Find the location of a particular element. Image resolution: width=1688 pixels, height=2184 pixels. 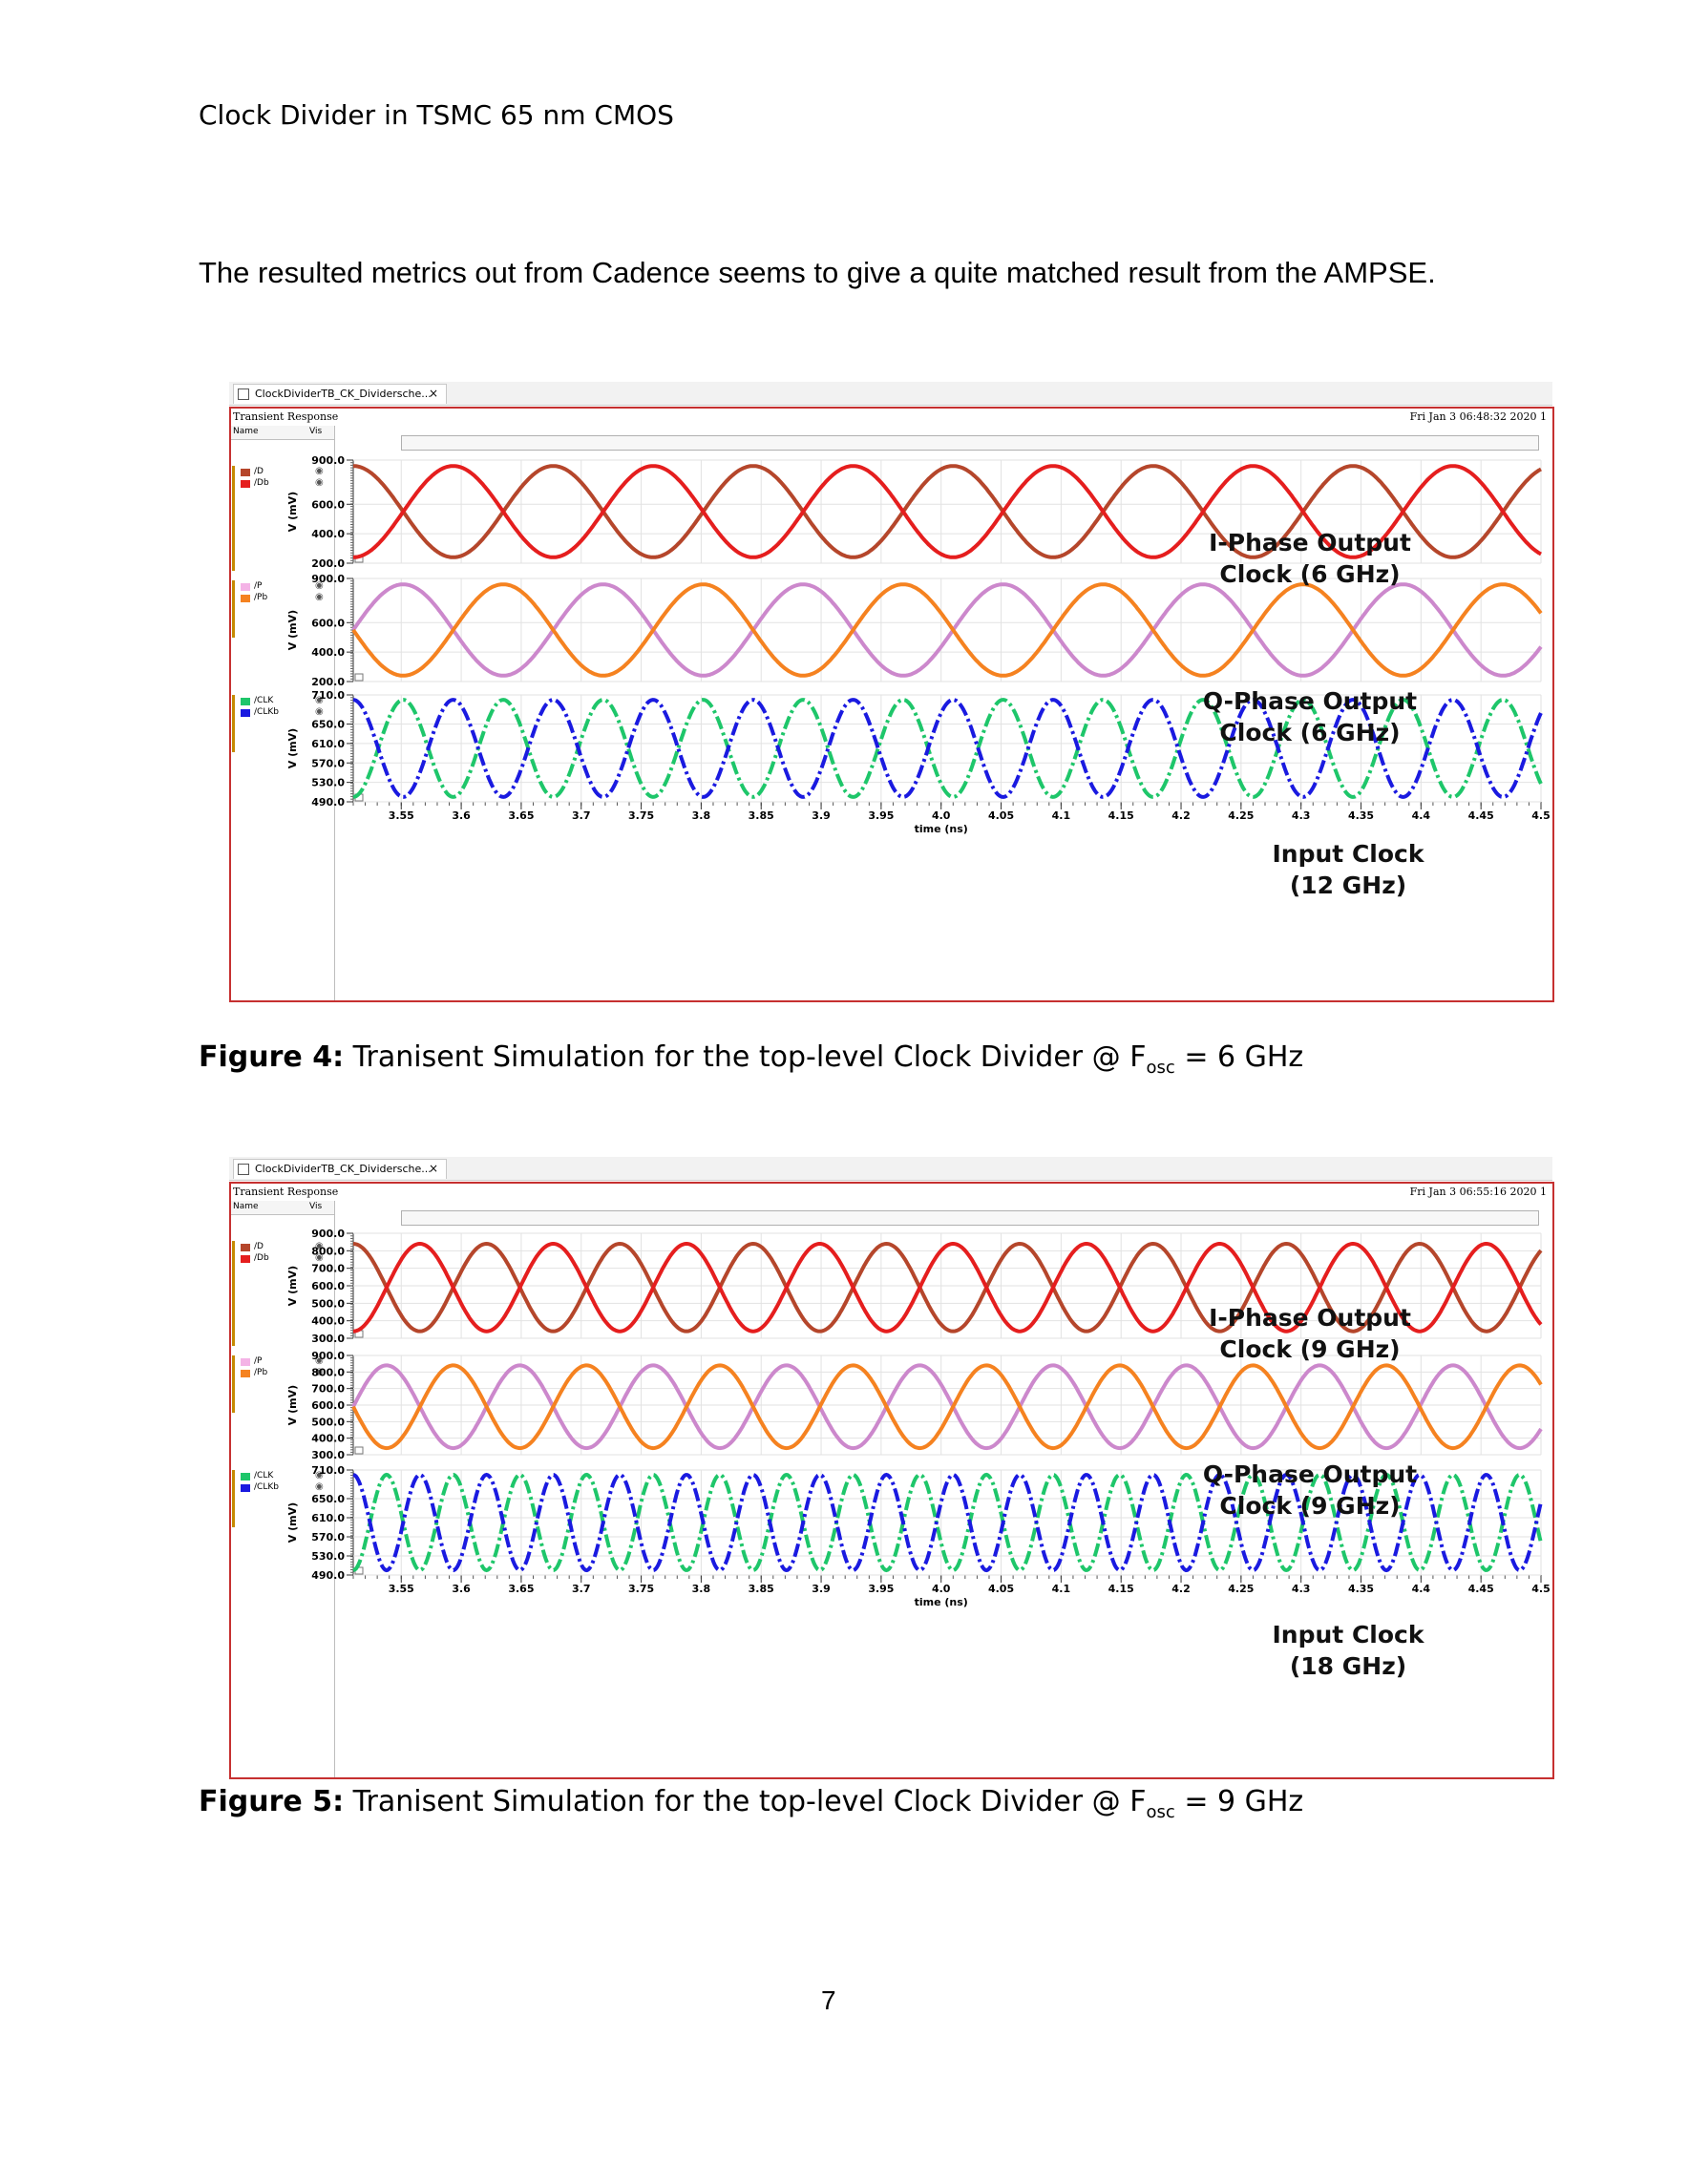

series-line-p is located at coordinates (947, 1407).